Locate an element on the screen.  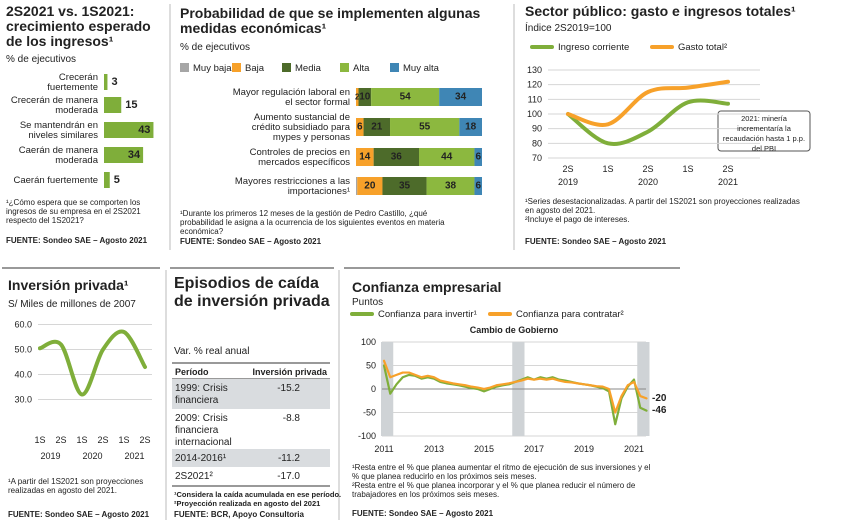
text-line: importaciones¹ is located at coordinates (319, 191).